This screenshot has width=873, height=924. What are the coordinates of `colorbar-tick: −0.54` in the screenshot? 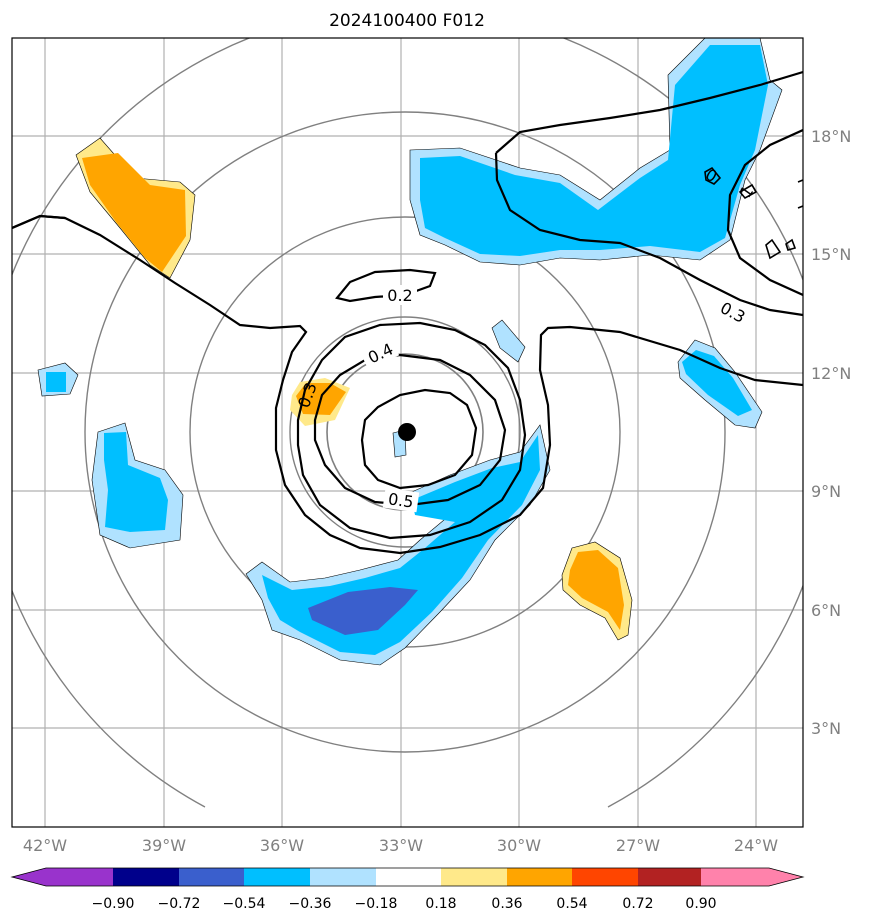 It's located at (244, 904).